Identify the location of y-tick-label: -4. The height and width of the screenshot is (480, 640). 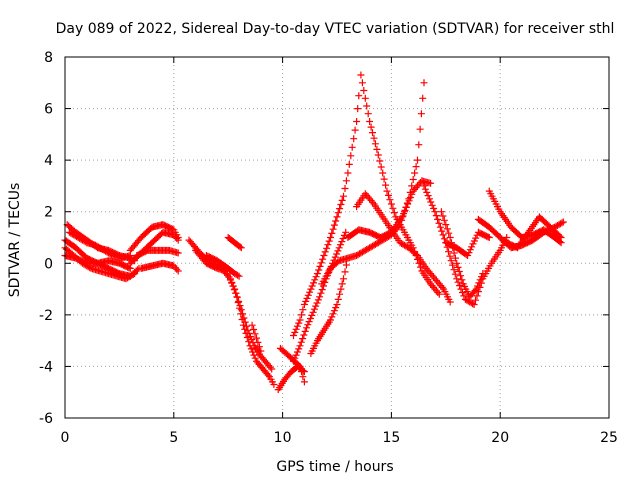
(46, 367).